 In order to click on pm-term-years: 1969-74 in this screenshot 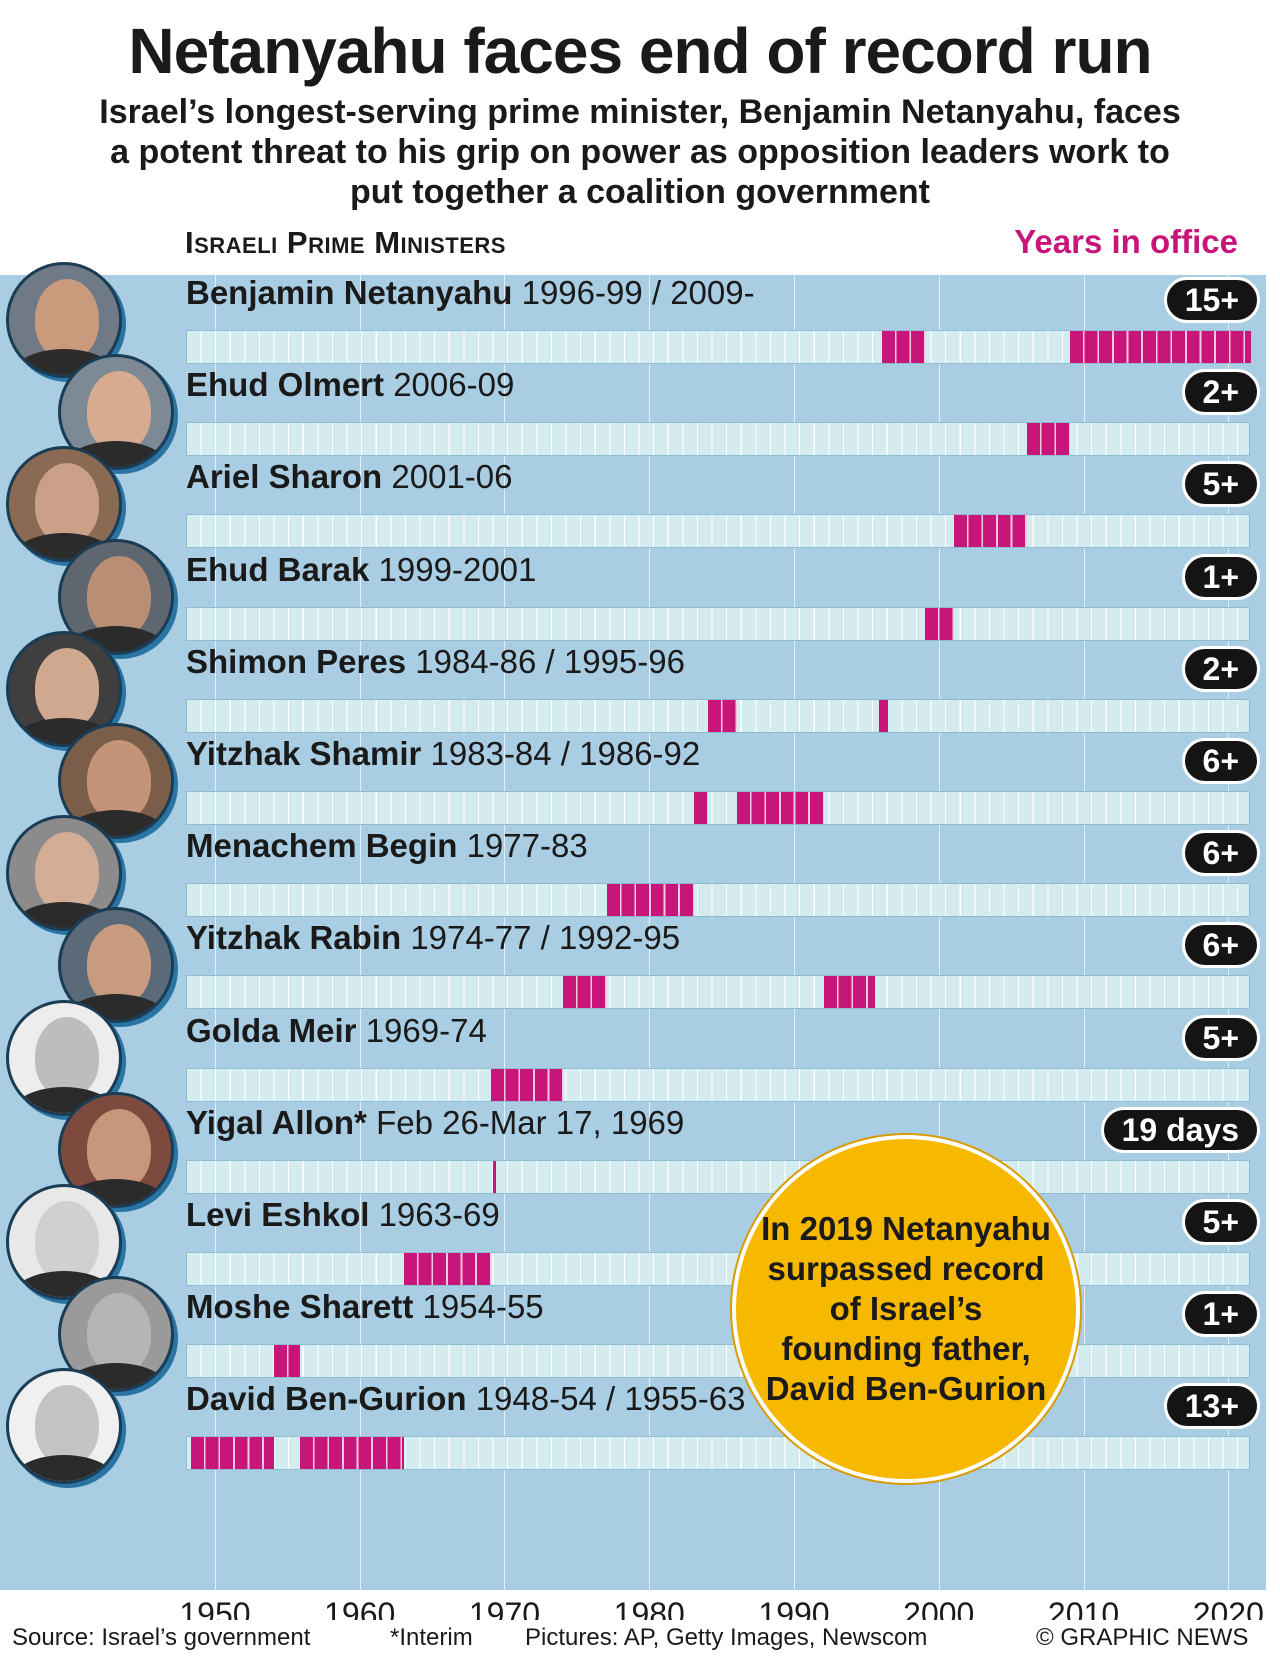, I will do `click(421, 1030)`.